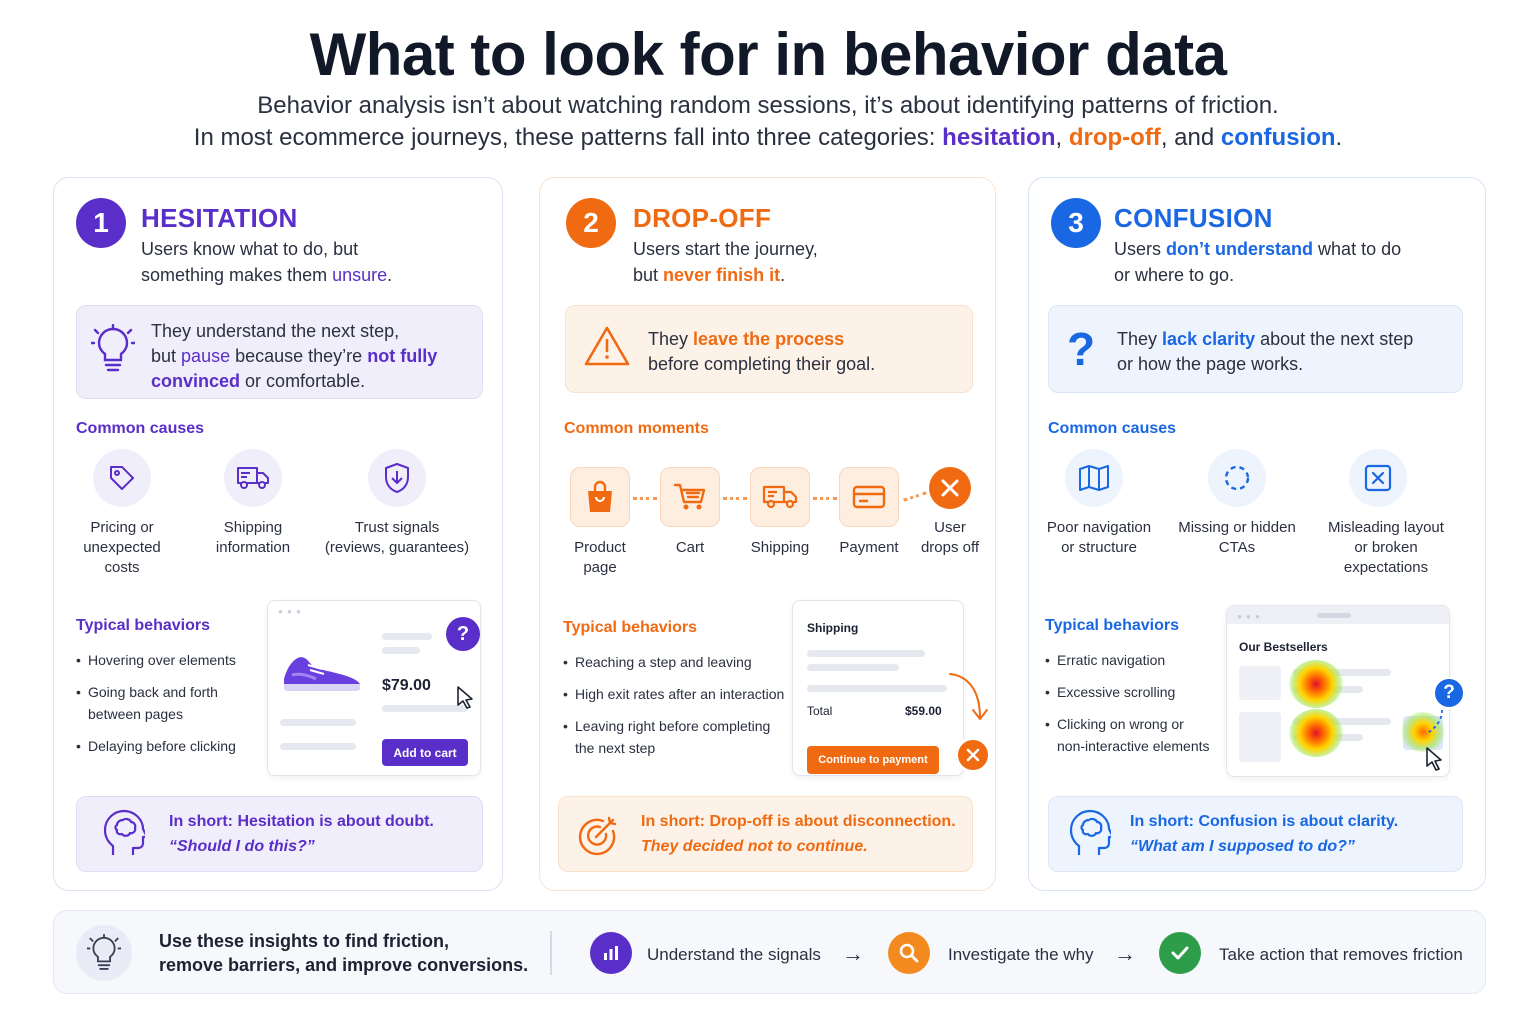 This screenshot has height=1024, width=1536. I want to click on page-title: What to look for in behavior data, so click(768, 54).